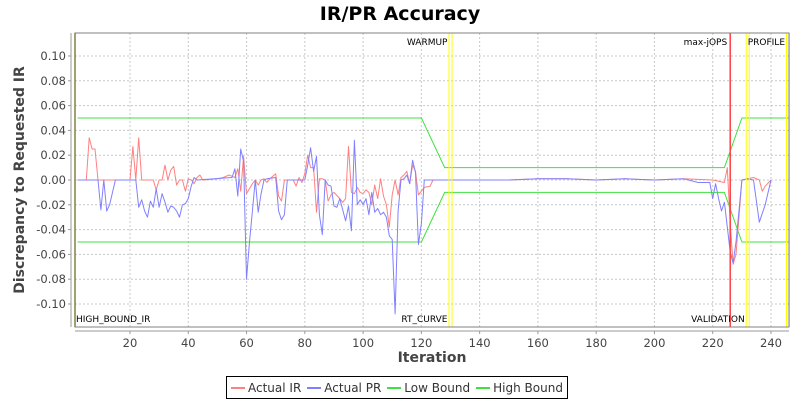 Image resolution: width=800 pixels, height=400 pixels. I want to click on x-tick-label: 140, so click(480, 343).